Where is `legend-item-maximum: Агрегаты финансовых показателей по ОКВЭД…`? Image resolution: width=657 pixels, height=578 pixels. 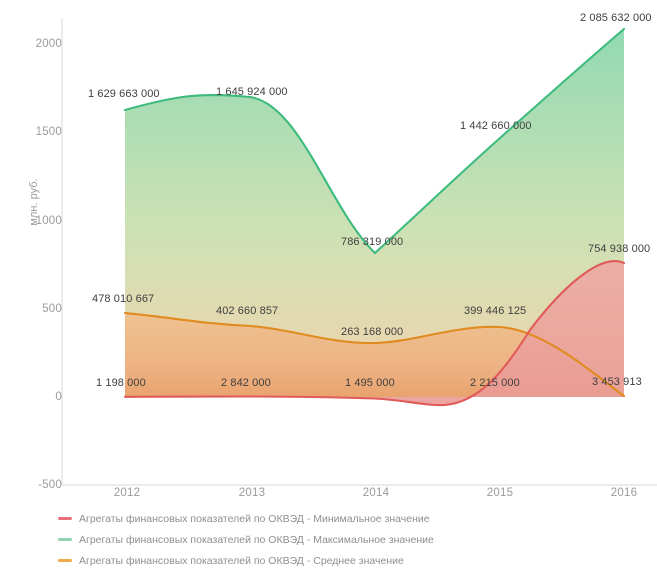
legend-item-maximum: Агрегаты финансовых показателей по ОКВЭД… is located at coordinates (348, 539).